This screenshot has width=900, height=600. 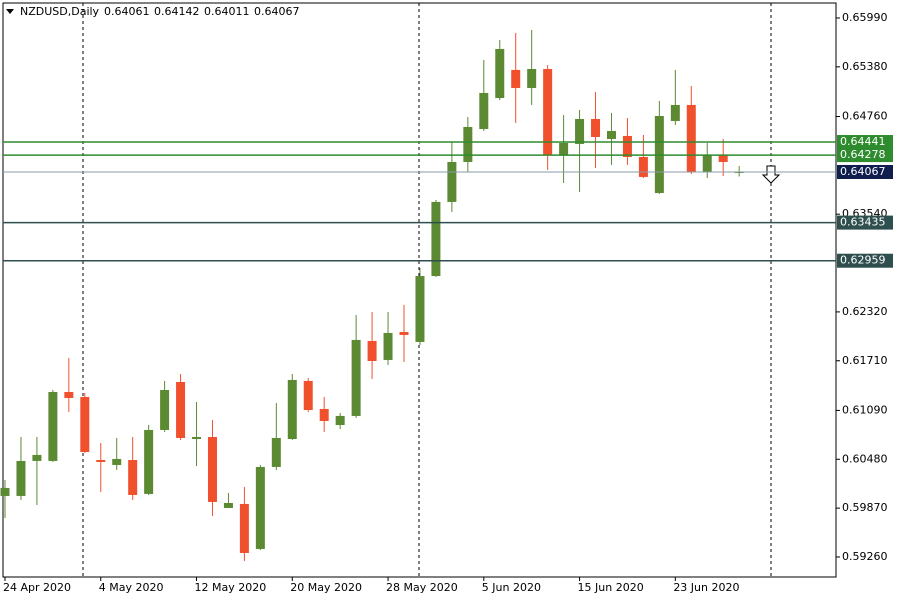 What do you see at coordinates (231, 587) in the screenshot?
I see `x-tick-label: 12 May 2020` at bounding box center [231, 587].